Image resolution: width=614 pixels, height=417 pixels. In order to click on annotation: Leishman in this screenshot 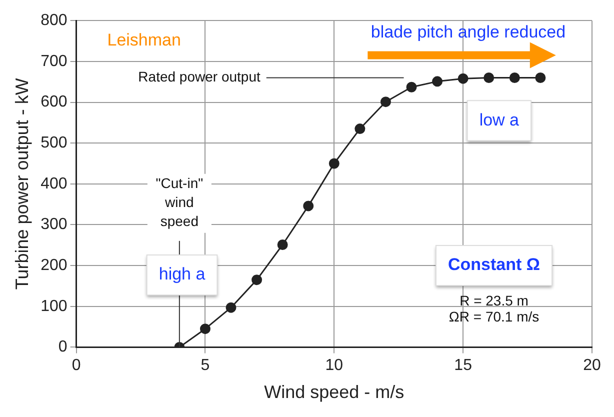, I will do `click(144, 40)`.